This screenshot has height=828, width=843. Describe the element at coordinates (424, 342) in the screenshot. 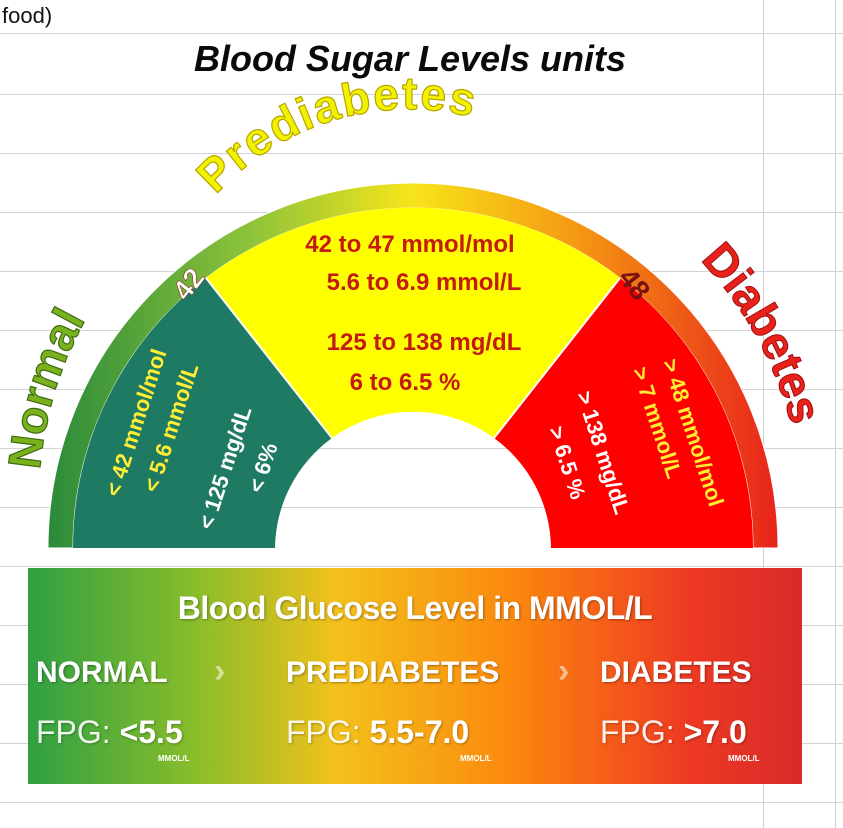

I see `pre-value-mgdl: 125 to 138 mg/dL` at that location.